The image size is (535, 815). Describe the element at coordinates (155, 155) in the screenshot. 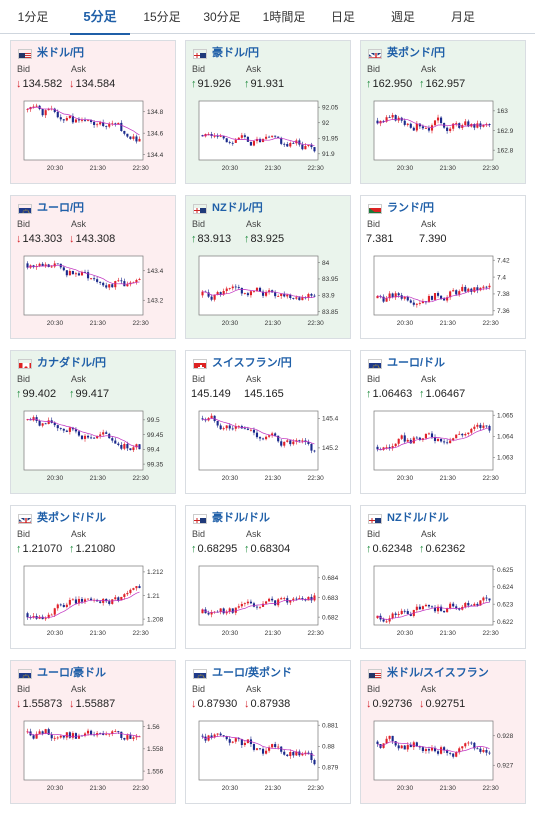

I see `y-tick-label: 134.4` at that location.